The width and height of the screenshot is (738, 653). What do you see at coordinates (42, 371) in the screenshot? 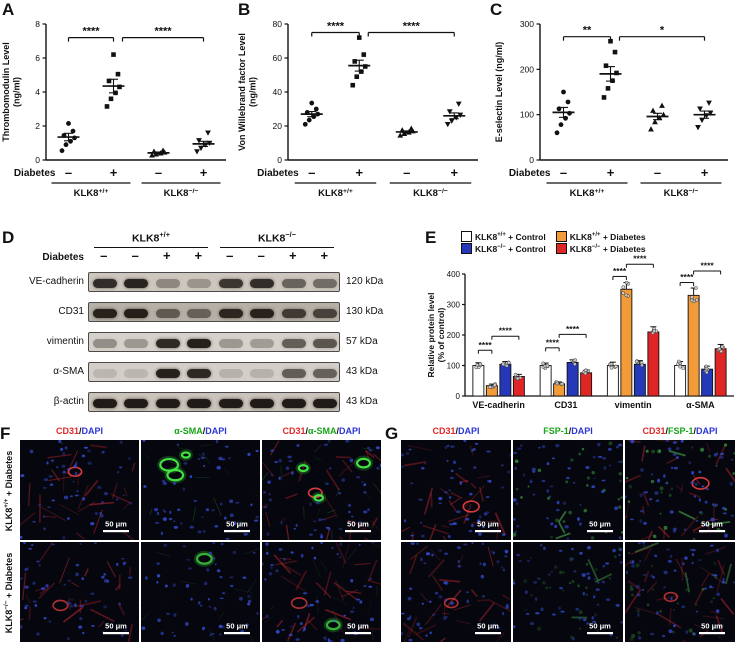
I see `protein-label: α-SMA` at bounding box center [42, 371].